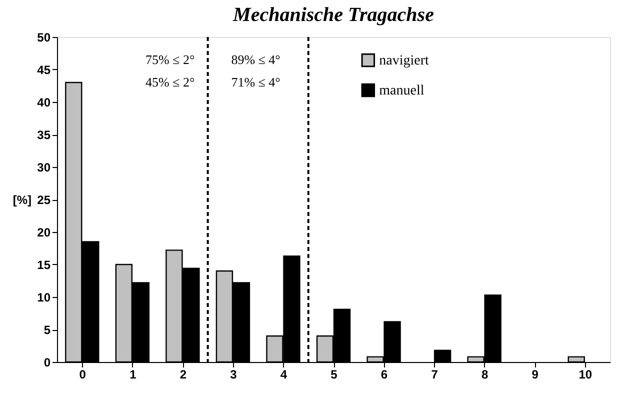 This screenshot has height=408, width=644. What do you see at coordinates (535, 375) in the screenshot?
I see `x-tick-label: 9` at bounding box center [535, 375].